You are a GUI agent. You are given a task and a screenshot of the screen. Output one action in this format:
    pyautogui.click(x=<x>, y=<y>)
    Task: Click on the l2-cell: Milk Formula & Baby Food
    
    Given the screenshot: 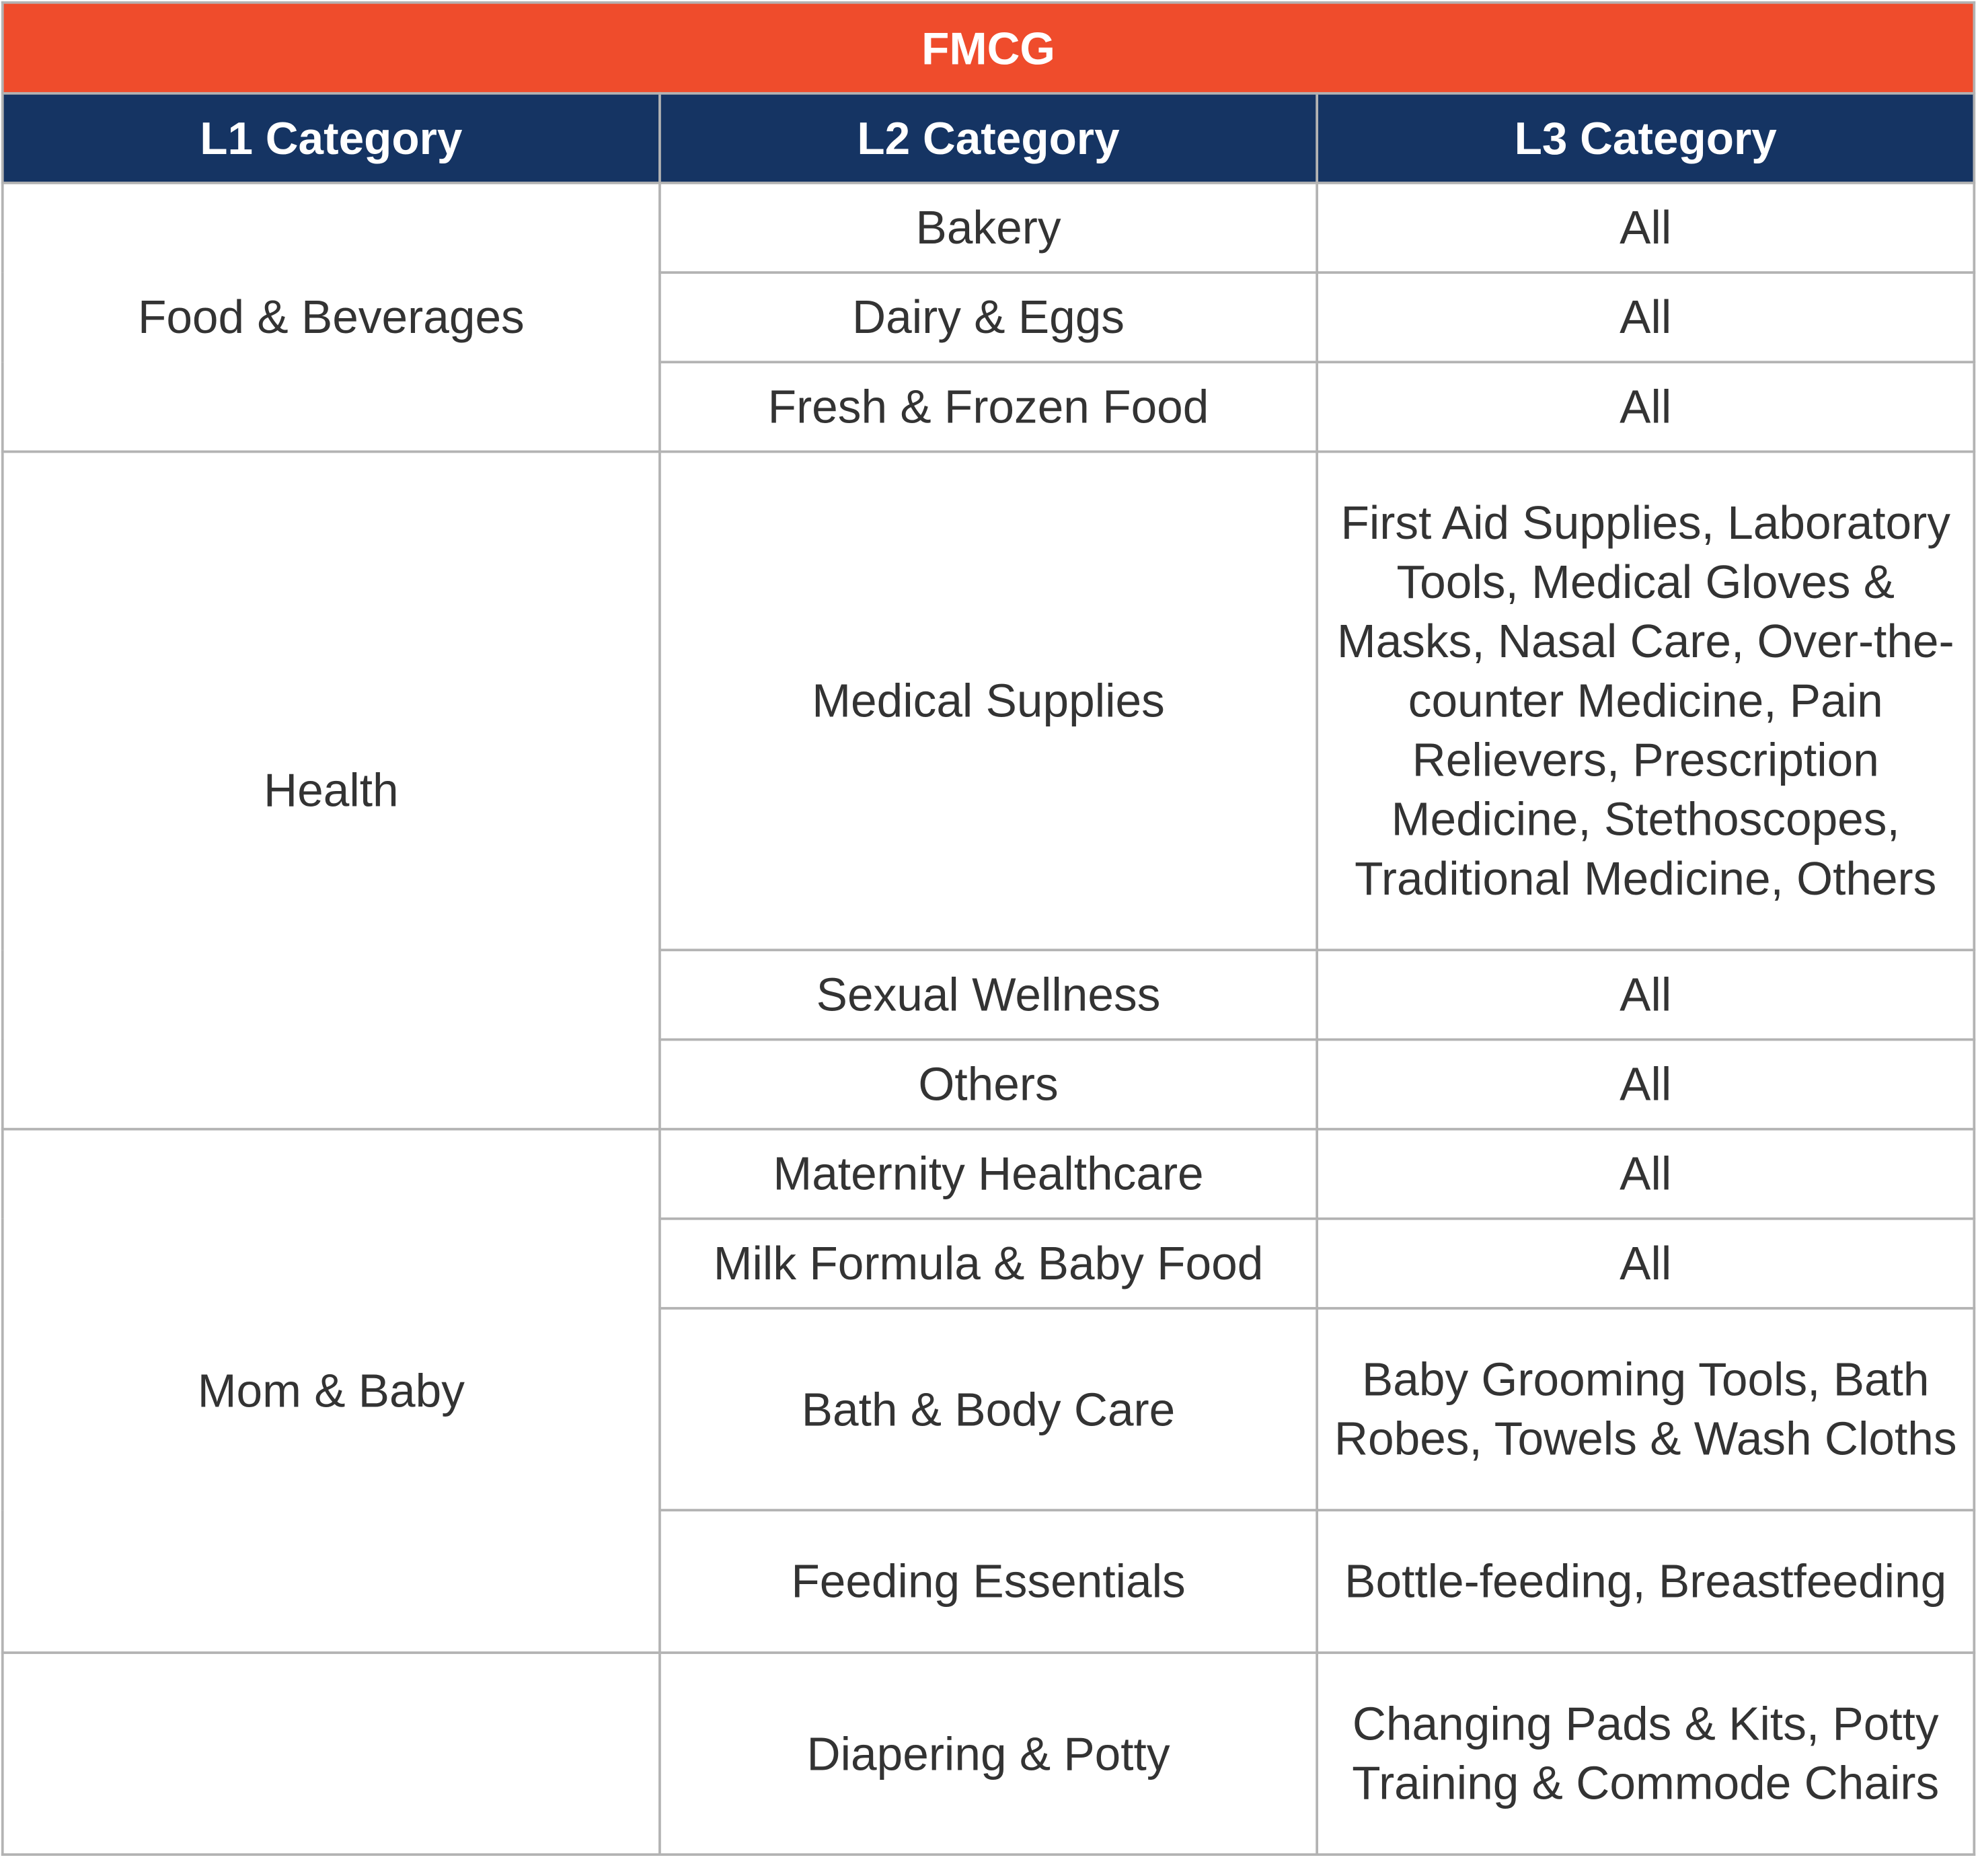 What is the action you would take?
    pyautogui.click(x=988, y=1263)
    